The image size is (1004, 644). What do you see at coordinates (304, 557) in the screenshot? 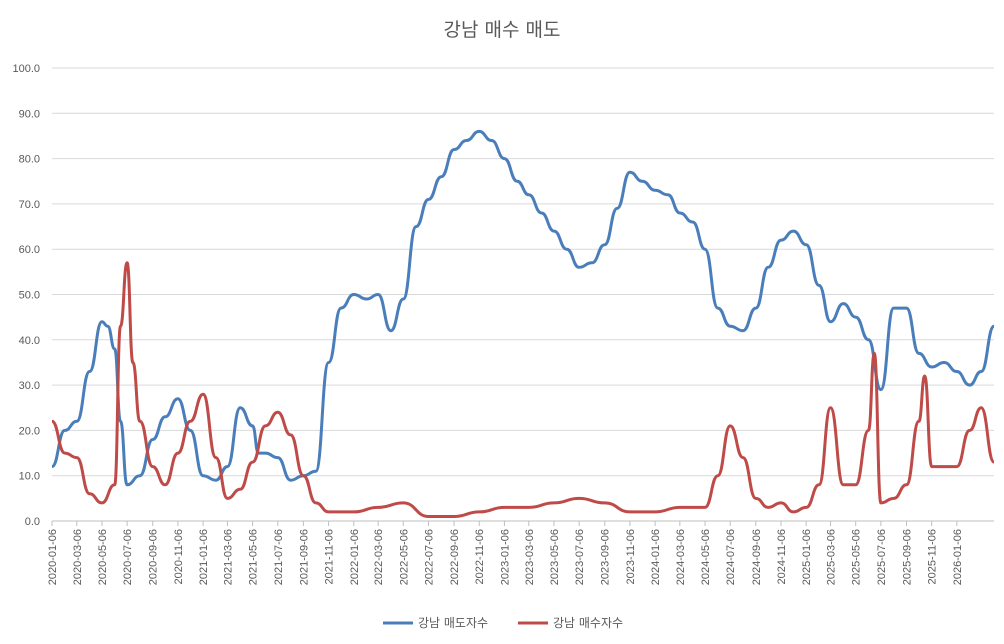
I see `x-tick-label: 2021-09-06` at bounding box center [304, 557].